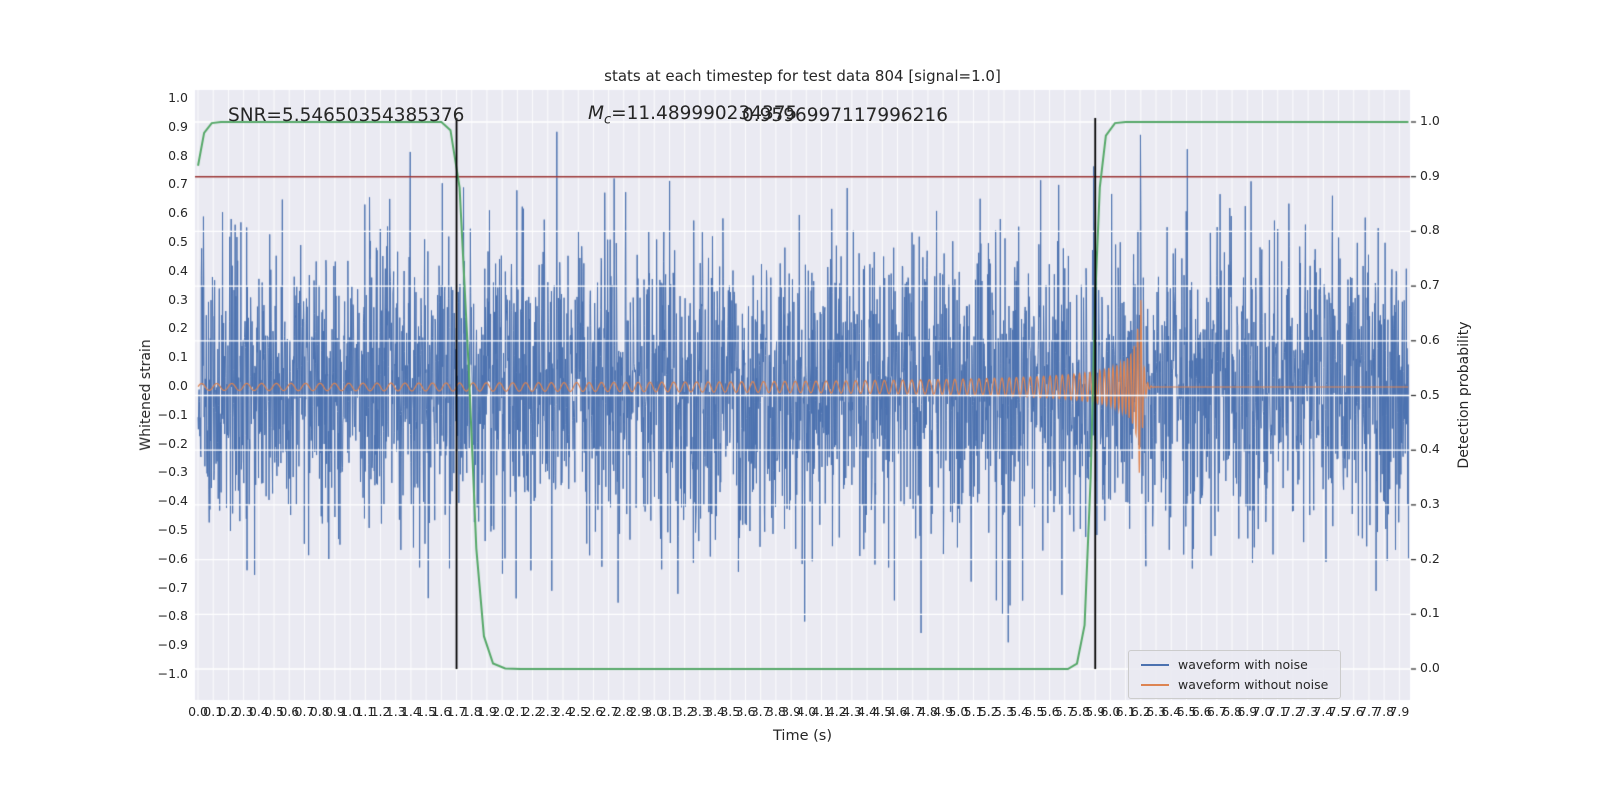 The height and width of the screenshot is (800, 1600). I want to click on x-tick-label: 2.4, so click(563, 711).